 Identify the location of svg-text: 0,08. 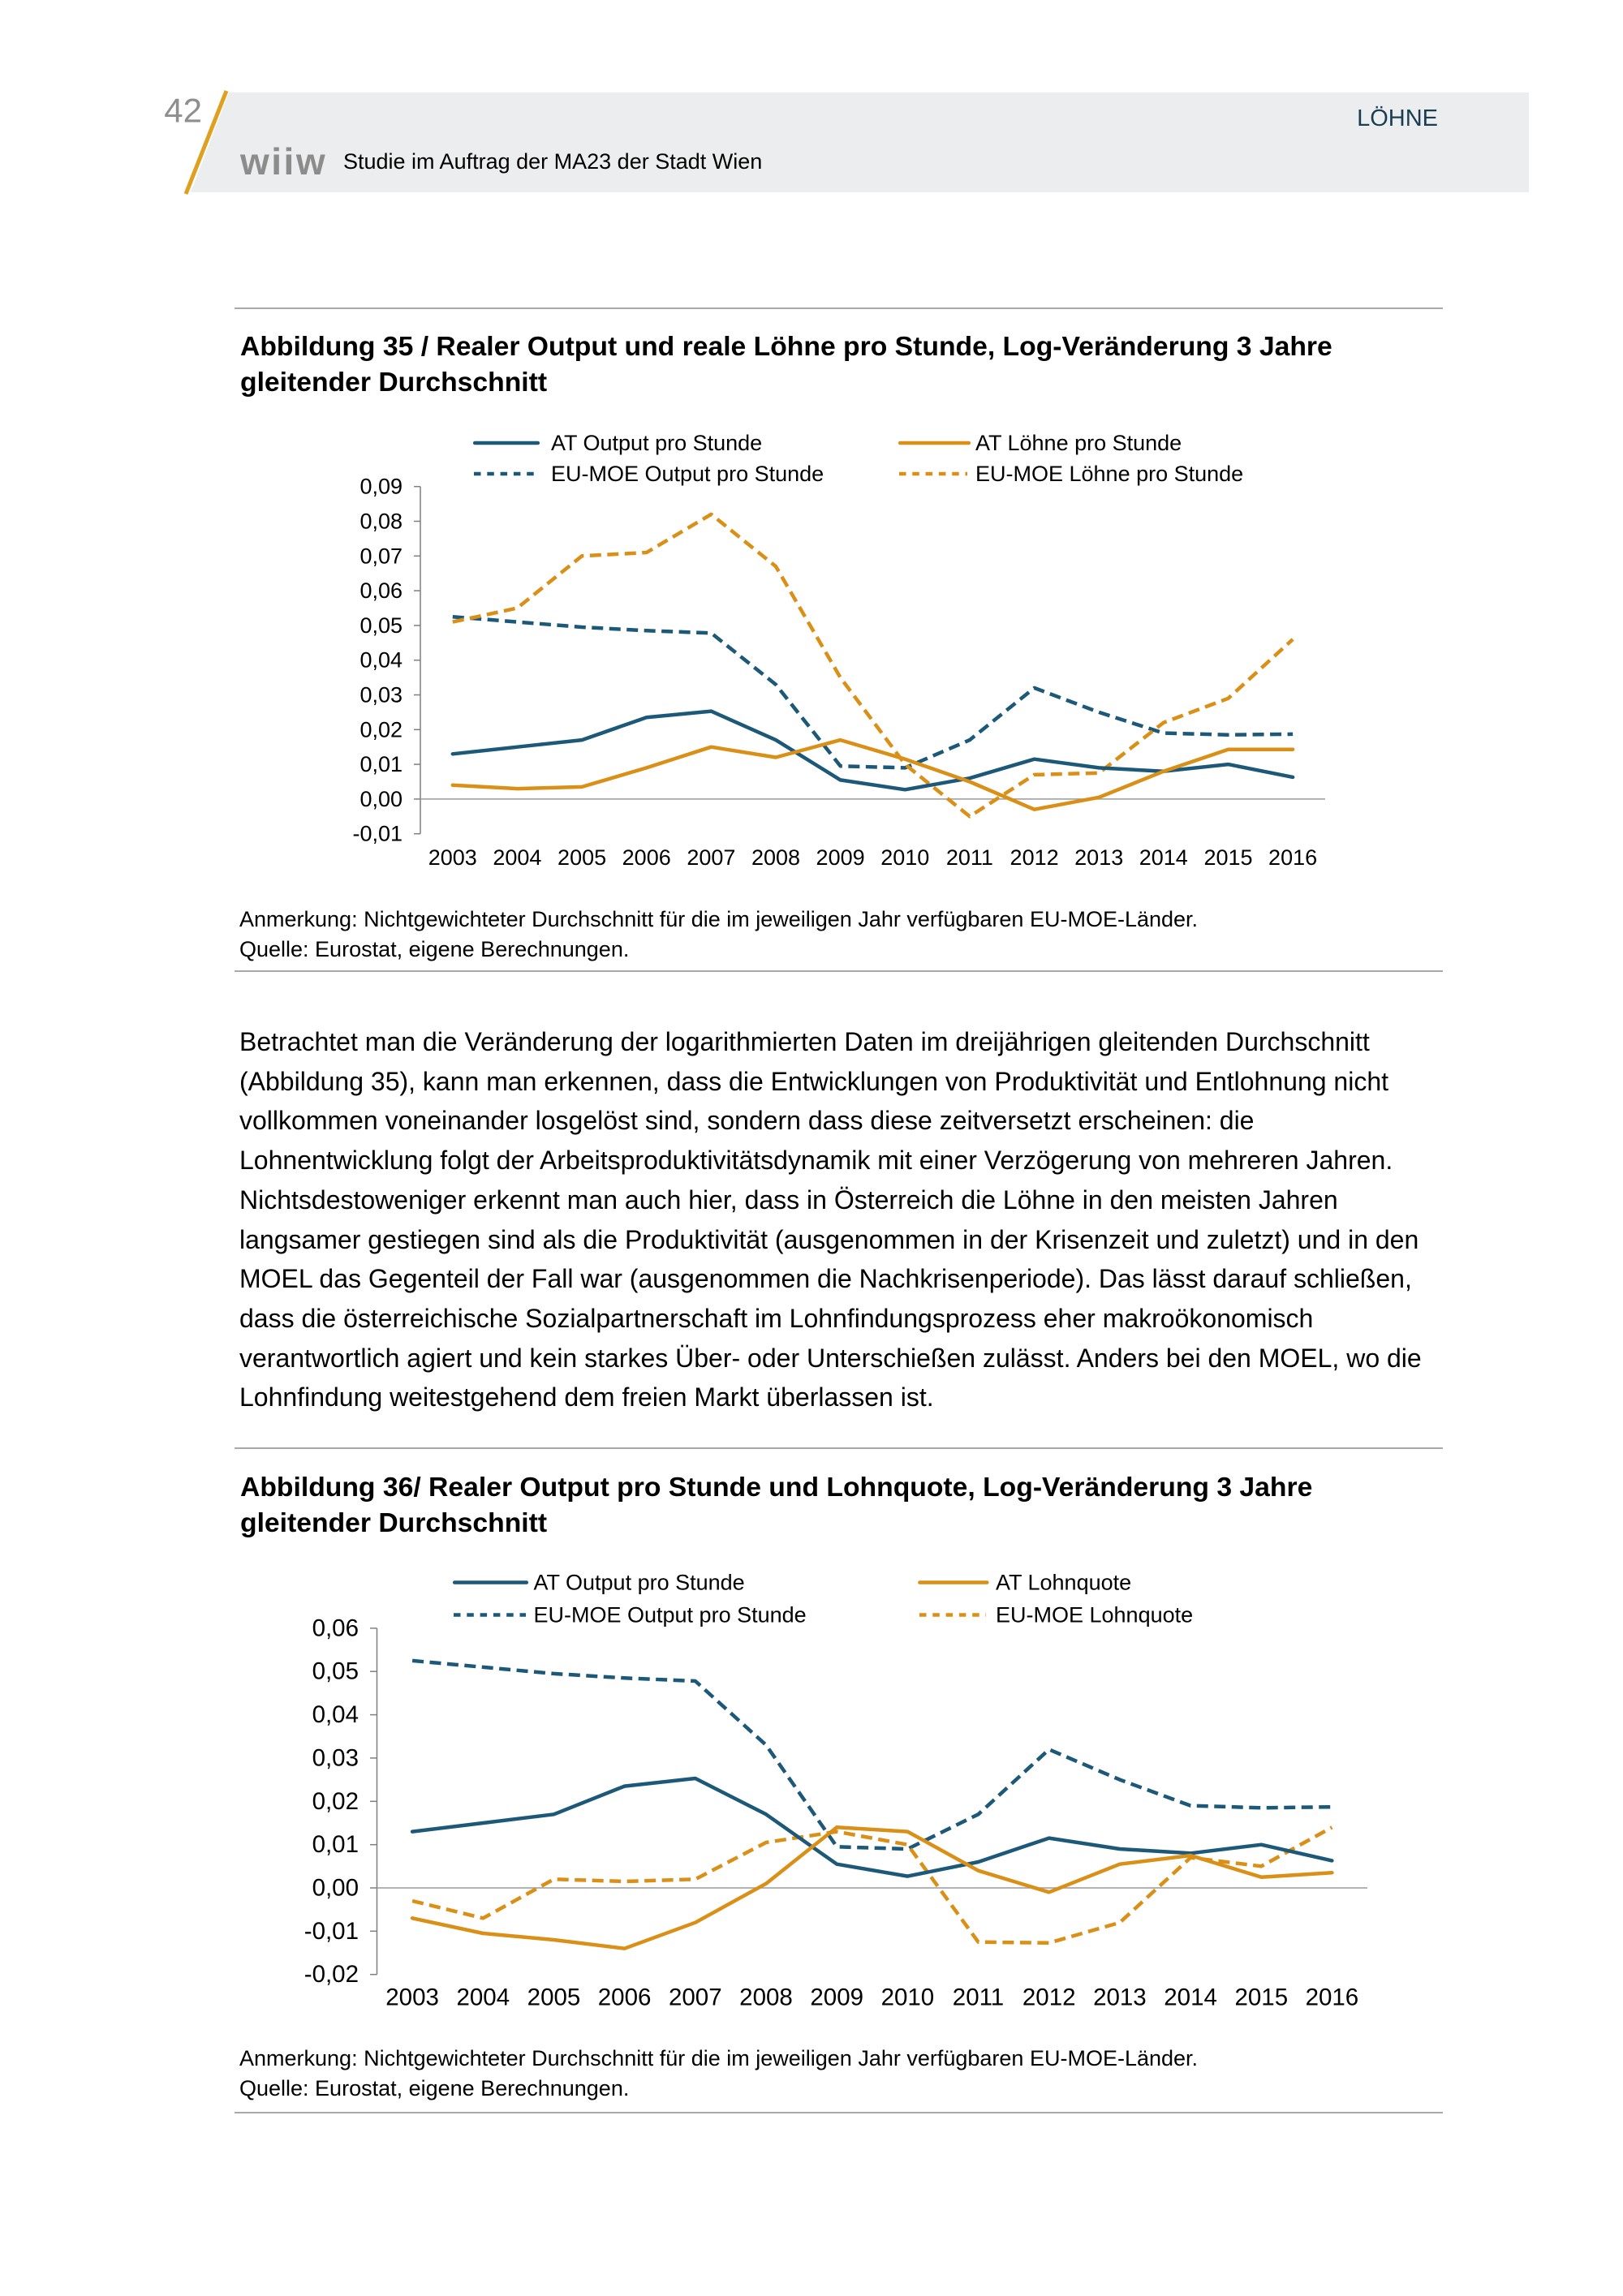
(381, 522).